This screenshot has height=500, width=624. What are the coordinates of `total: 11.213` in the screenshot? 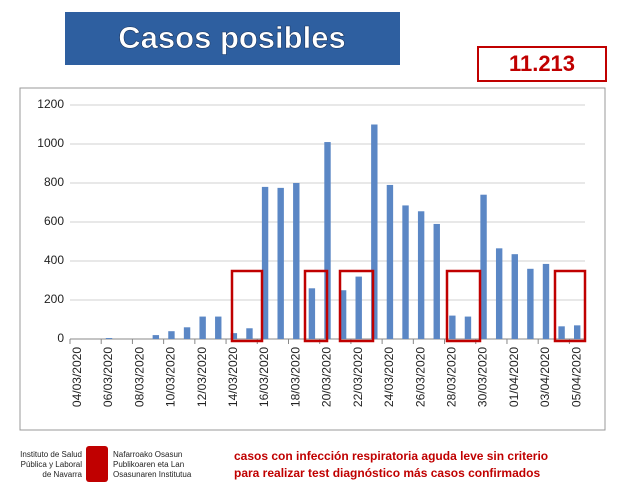 It's located at (542, 63).